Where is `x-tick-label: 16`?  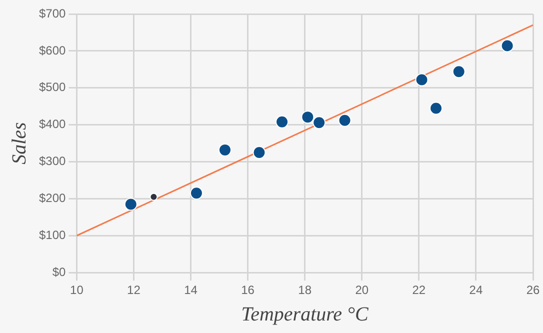 x-tick-label: 16 is located at coordinates (248, 290).